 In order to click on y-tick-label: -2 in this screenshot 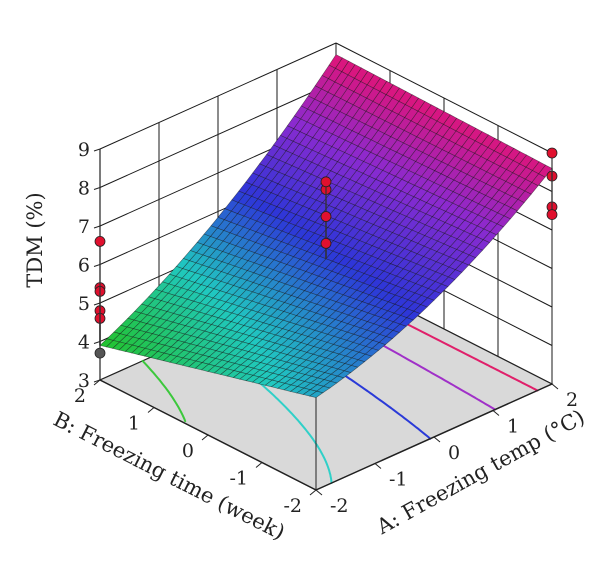, I will do `click(292, 506)`.